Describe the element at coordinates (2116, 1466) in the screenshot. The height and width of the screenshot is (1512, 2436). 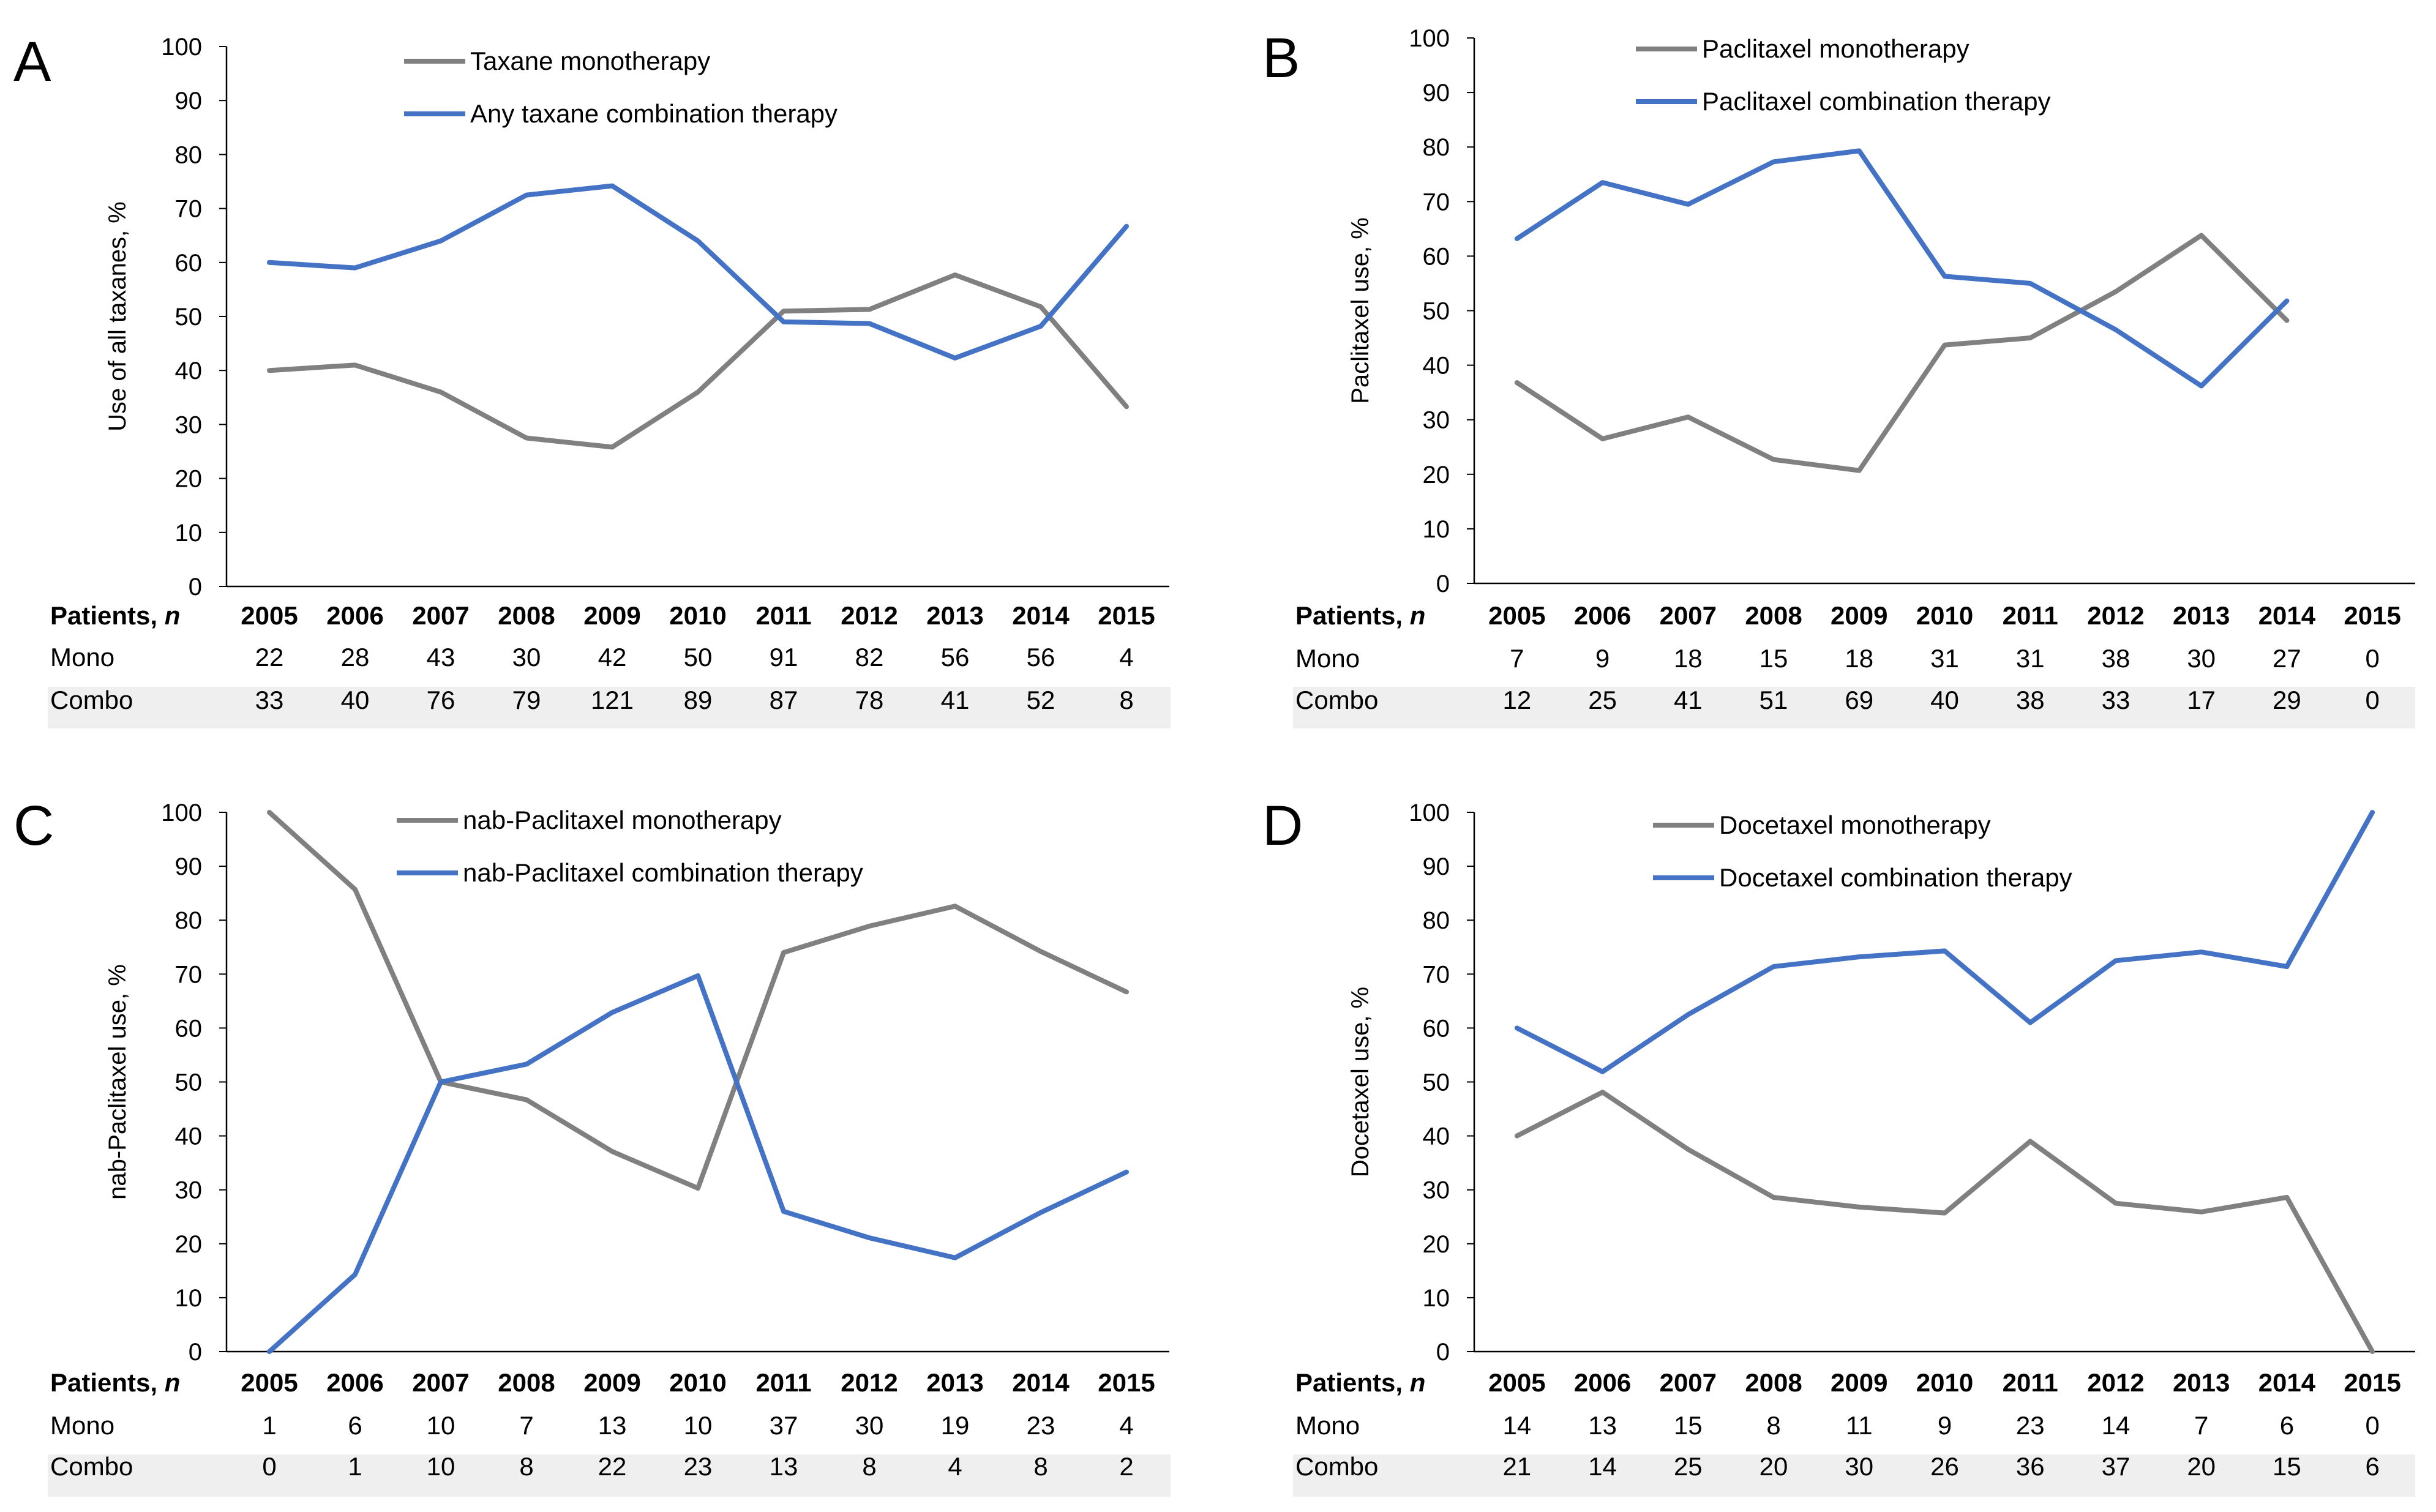
I see `panel-d-table-cell: 37` at that location.